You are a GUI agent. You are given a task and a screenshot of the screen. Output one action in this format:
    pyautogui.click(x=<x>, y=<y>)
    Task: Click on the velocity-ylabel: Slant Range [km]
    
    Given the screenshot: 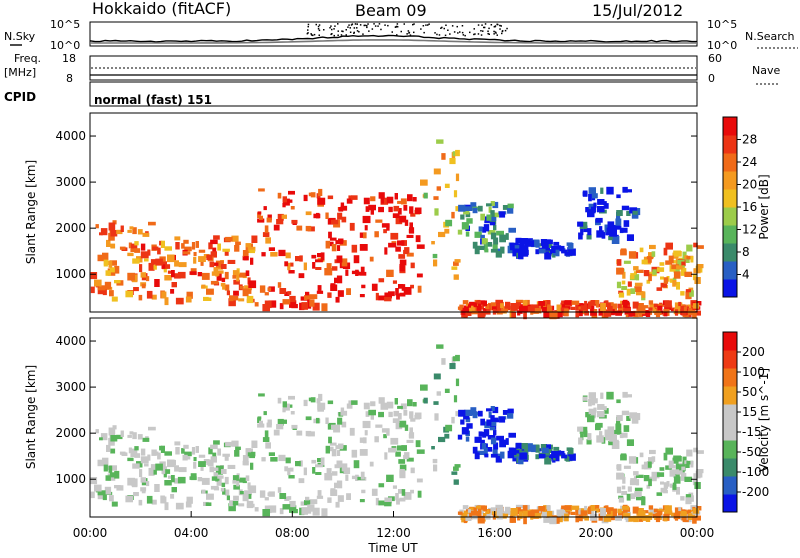 What is the action you would take?
    pyautogui.click(x=31, y=417)
    